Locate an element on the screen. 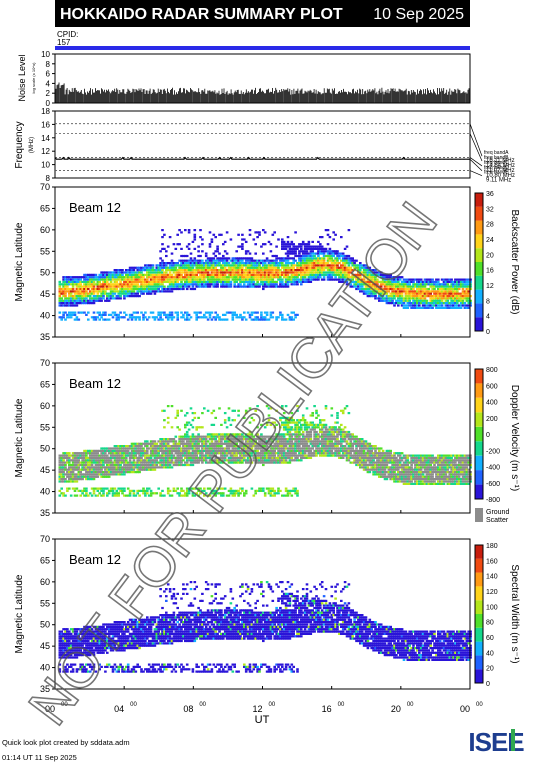 This screenshot has width=536, height=768. power-colorbar-tick-label: 12 is located at coordinates (490, 286).